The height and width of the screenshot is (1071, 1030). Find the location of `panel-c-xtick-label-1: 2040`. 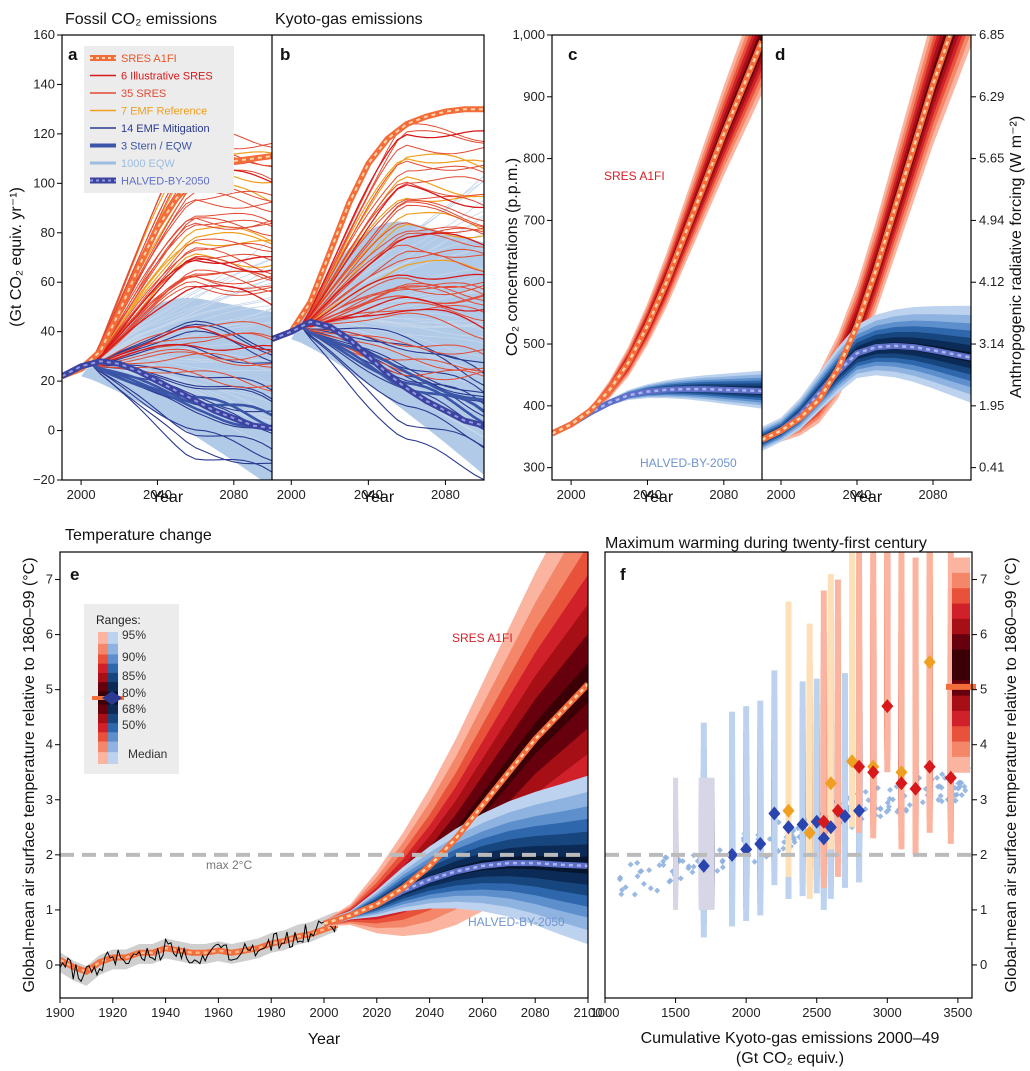

panel-c-xtick-label-1: 2040 is located at coordinates (647, 494).